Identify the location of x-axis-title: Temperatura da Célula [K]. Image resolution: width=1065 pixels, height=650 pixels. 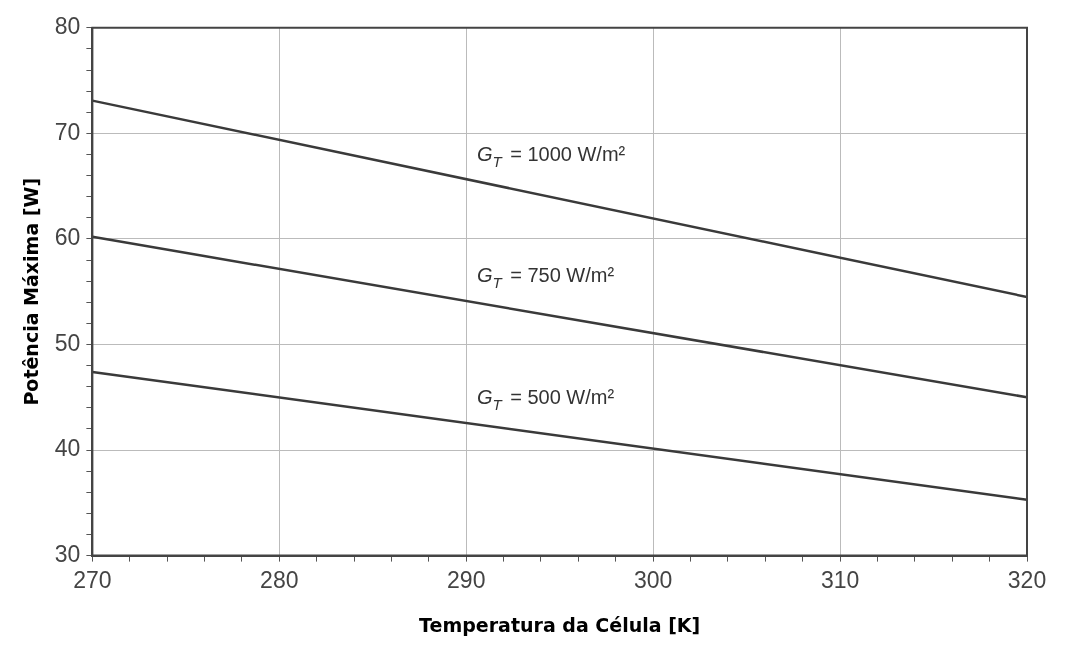
(560, 624).